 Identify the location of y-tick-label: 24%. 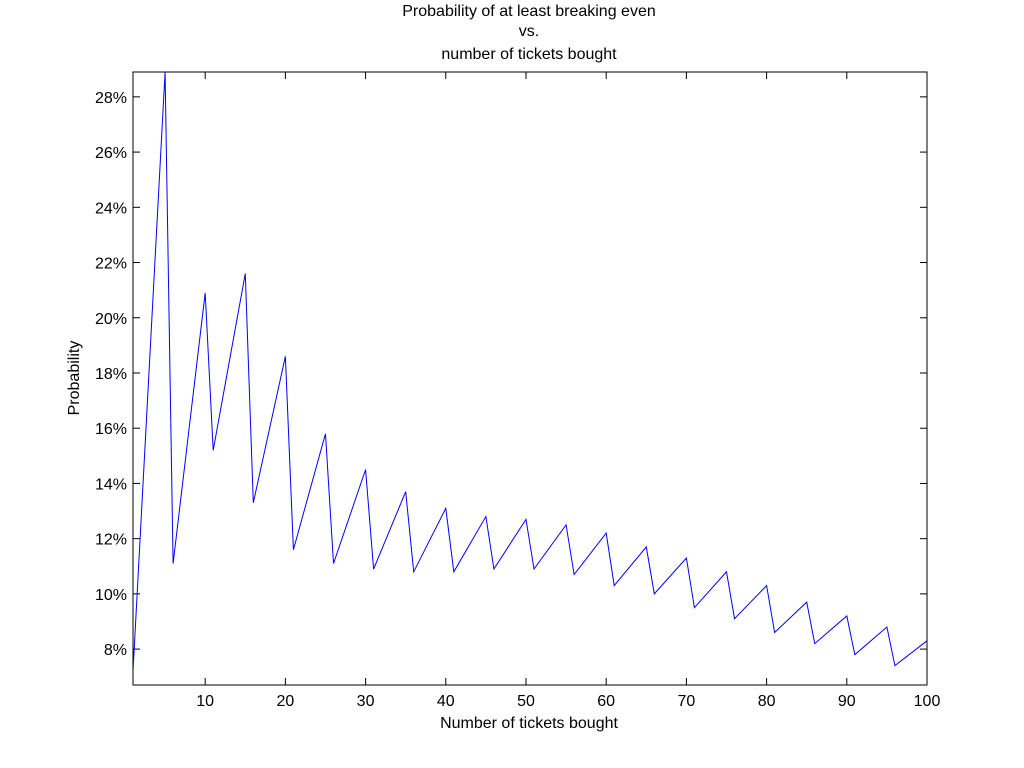
(111, 208).